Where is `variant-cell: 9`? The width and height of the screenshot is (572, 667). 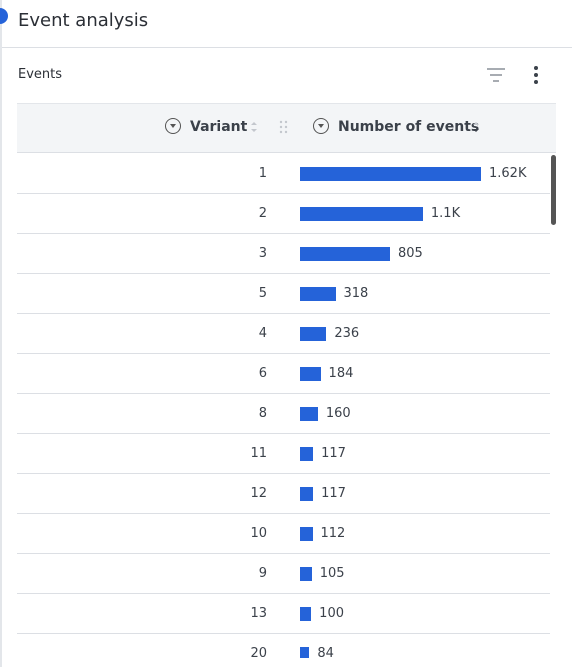 variant-cell: 9 is located at coordinates (262, 573).